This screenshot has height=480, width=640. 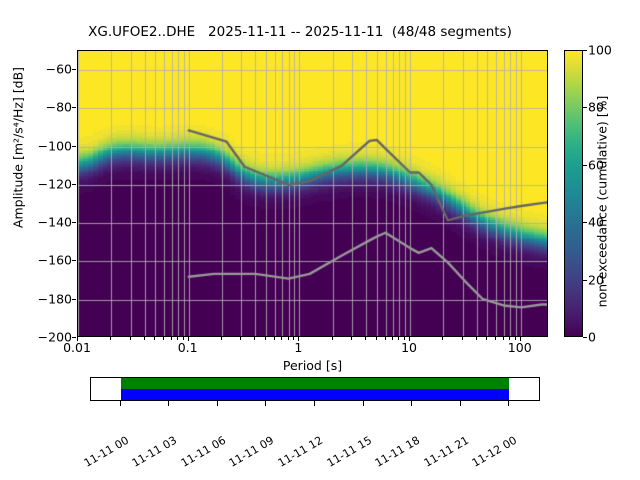 What do you see at coordinates (600, 50) in the screenshot?
I see `colorbar-tick-label: 100` at bounding box center [600, 50].